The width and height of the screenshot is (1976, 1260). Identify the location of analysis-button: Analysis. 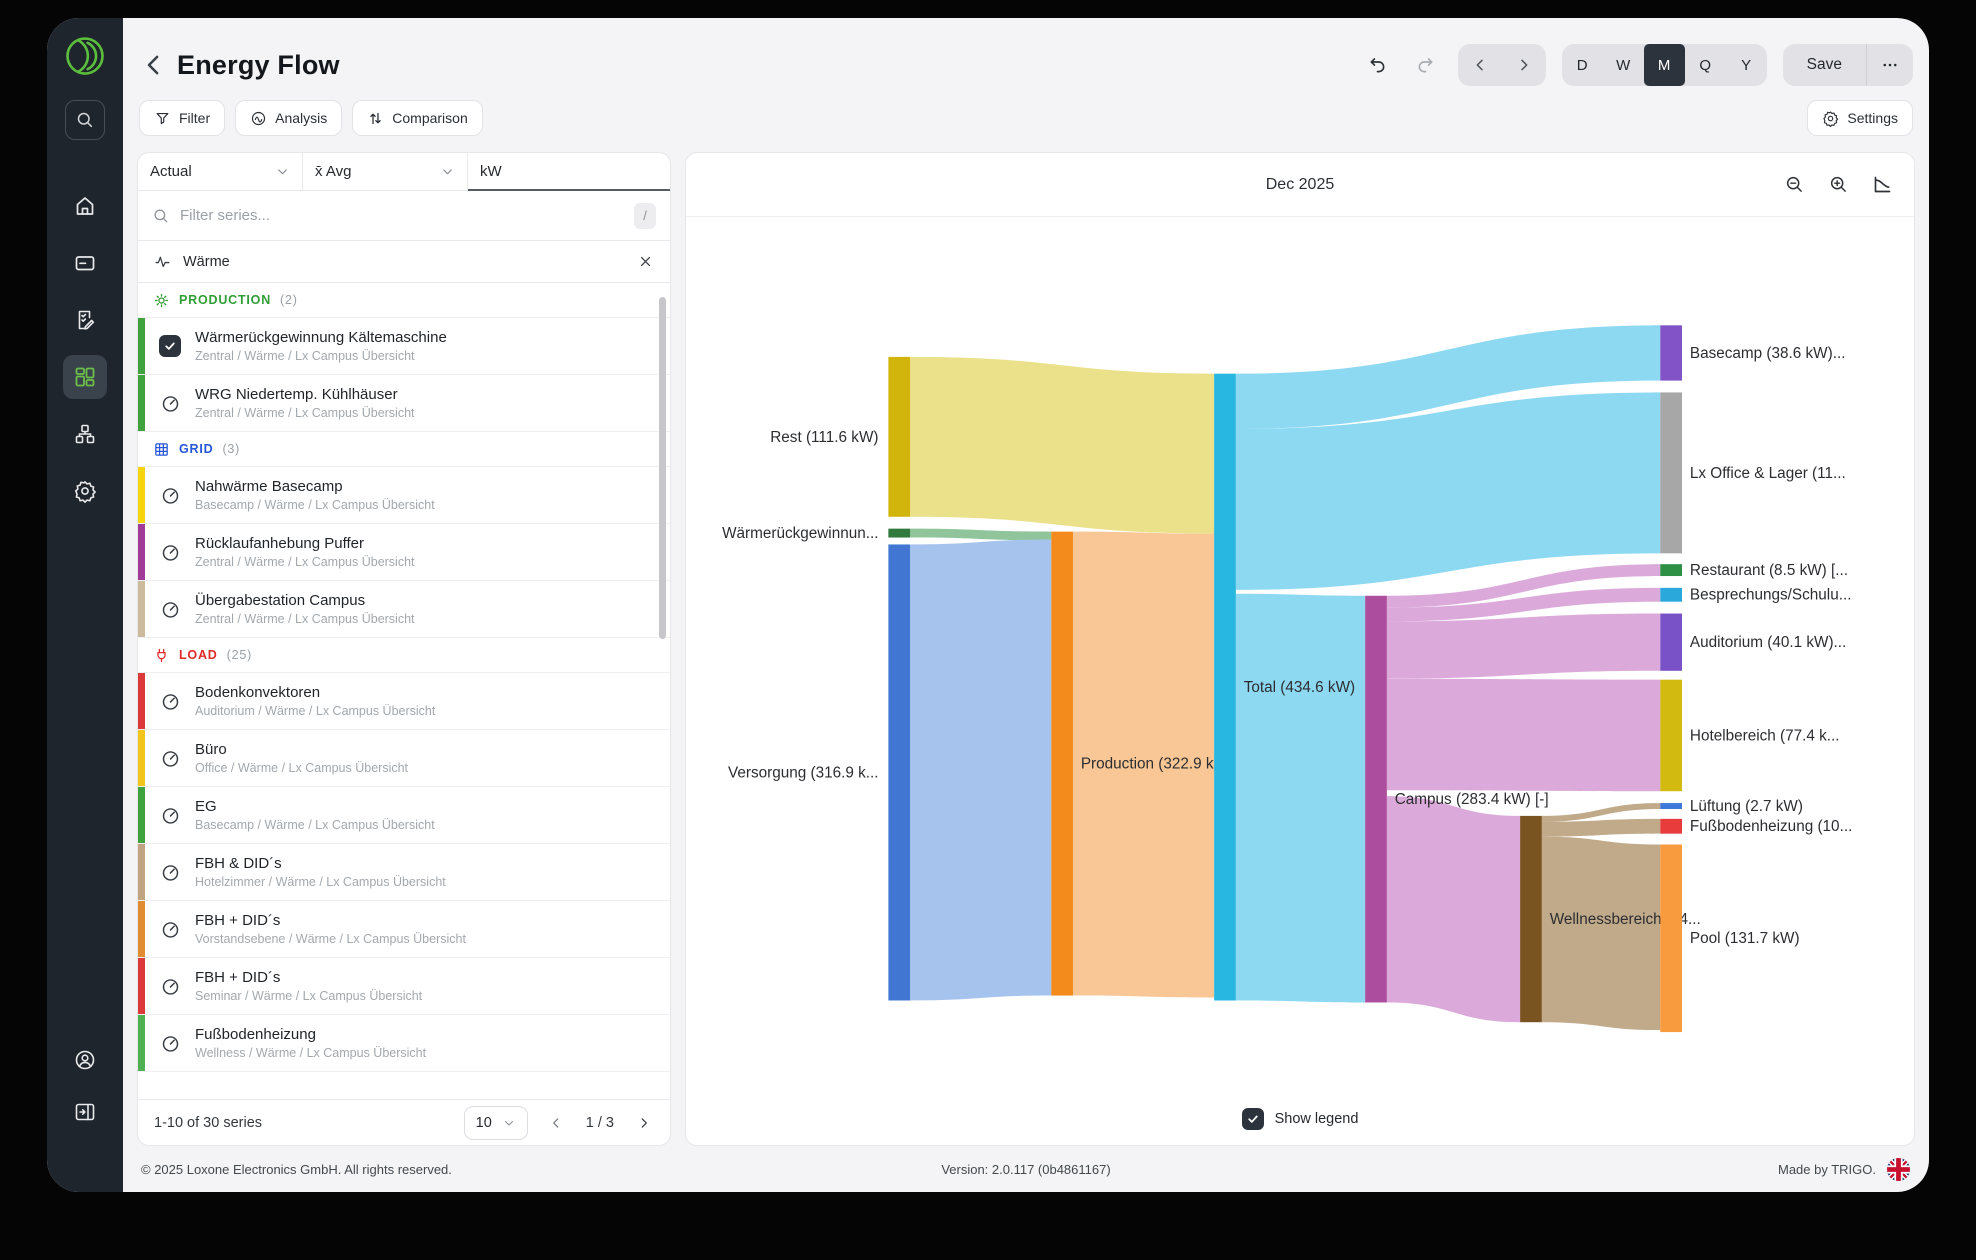
(289, 118).